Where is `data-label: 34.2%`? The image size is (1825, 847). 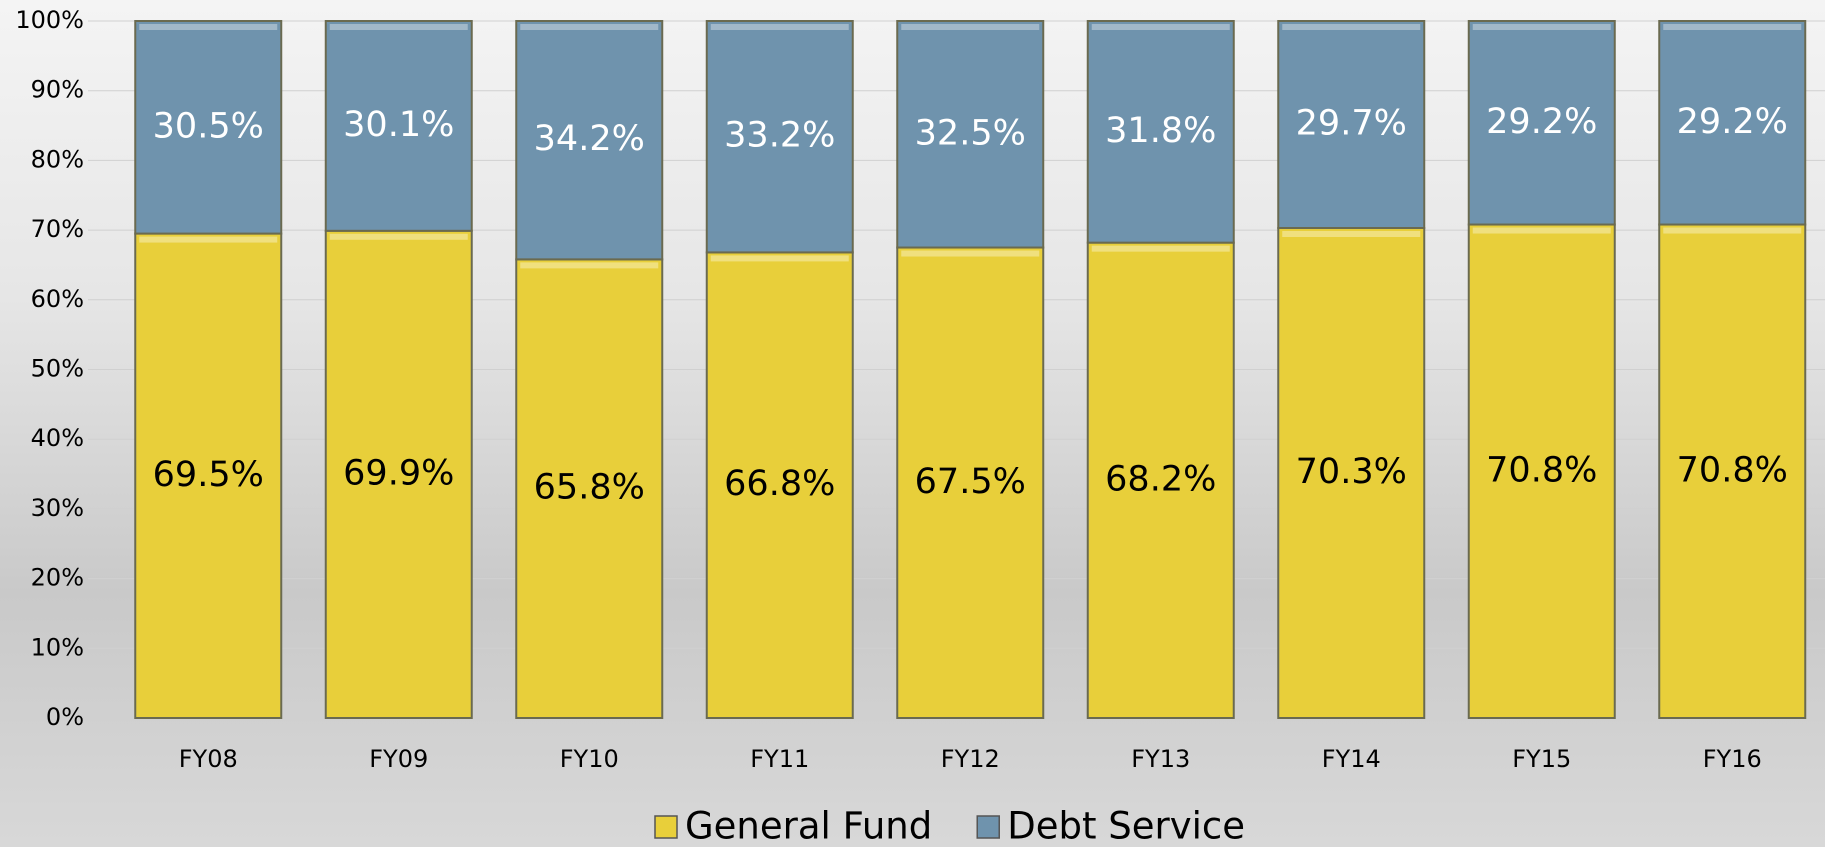 data-label: 34.2% is located at coordinates (589, 139).